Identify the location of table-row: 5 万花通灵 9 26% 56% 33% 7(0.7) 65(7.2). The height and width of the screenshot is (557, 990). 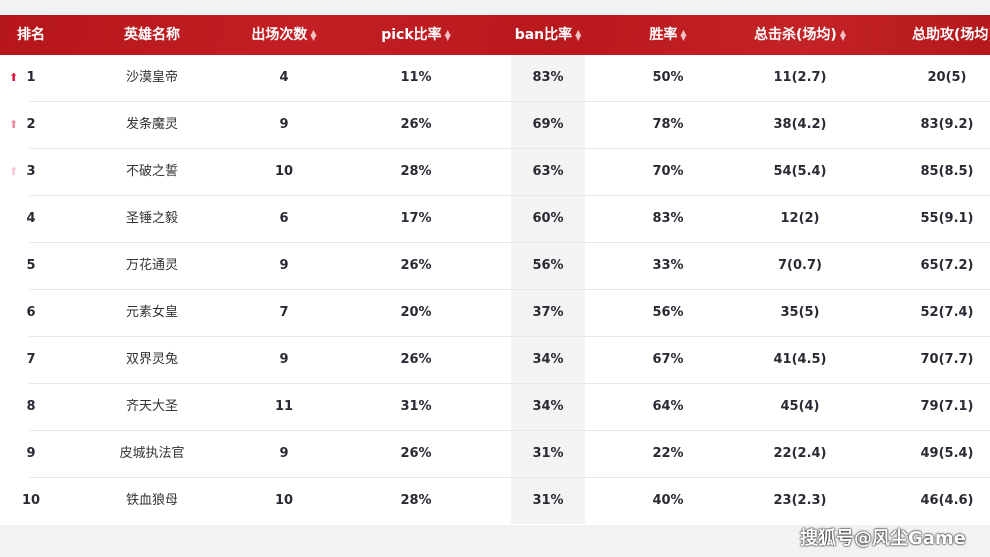
(508, 266).